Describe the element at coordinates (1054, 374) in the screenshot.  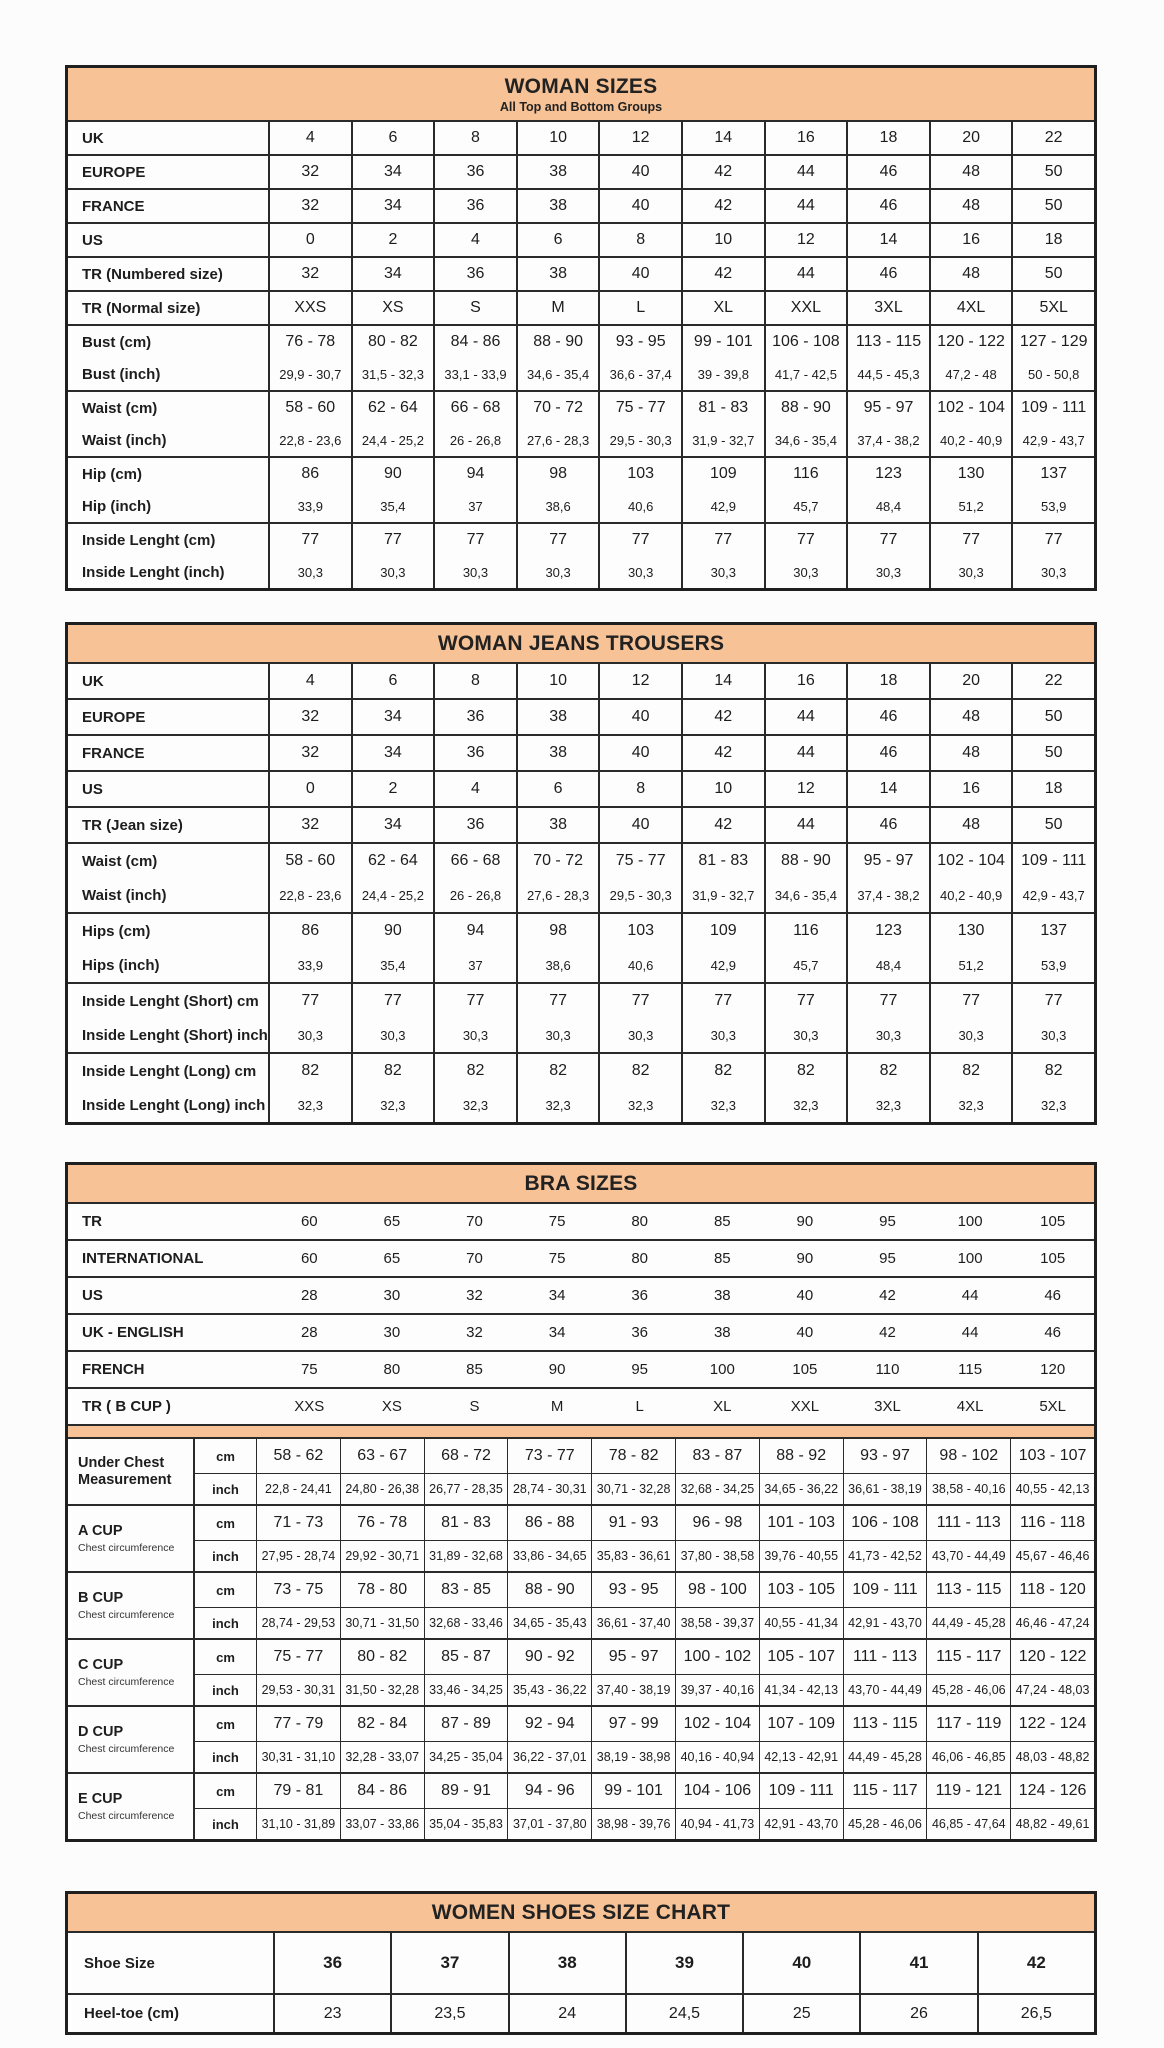
I see `cell-value: 50 - 50,8` at that location.